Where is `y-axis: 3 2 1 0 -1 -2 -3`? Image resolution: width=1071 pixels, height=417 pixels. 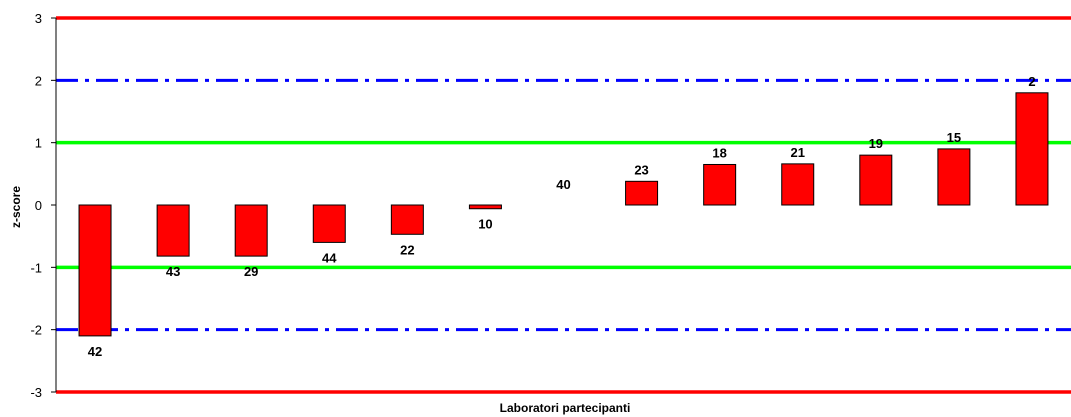
y-axis: 3 2 1 0 -1 -2 -3 is located at coordinates (43, 205).